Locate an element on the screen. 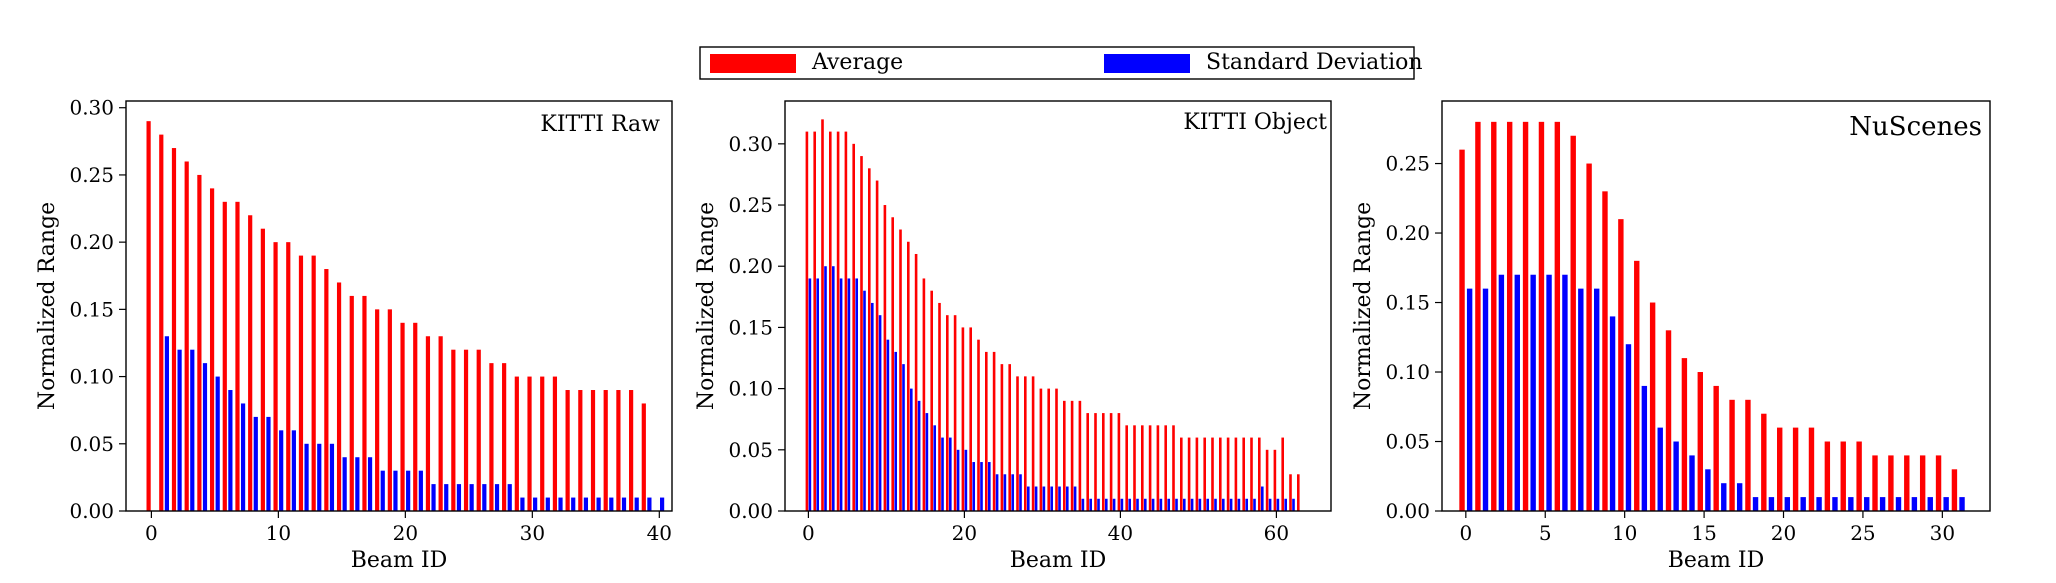 Image resolution: width=2056 pixels, height=583 pixels. y-tick-label: 0.15 is located at coordinates (750, 327).